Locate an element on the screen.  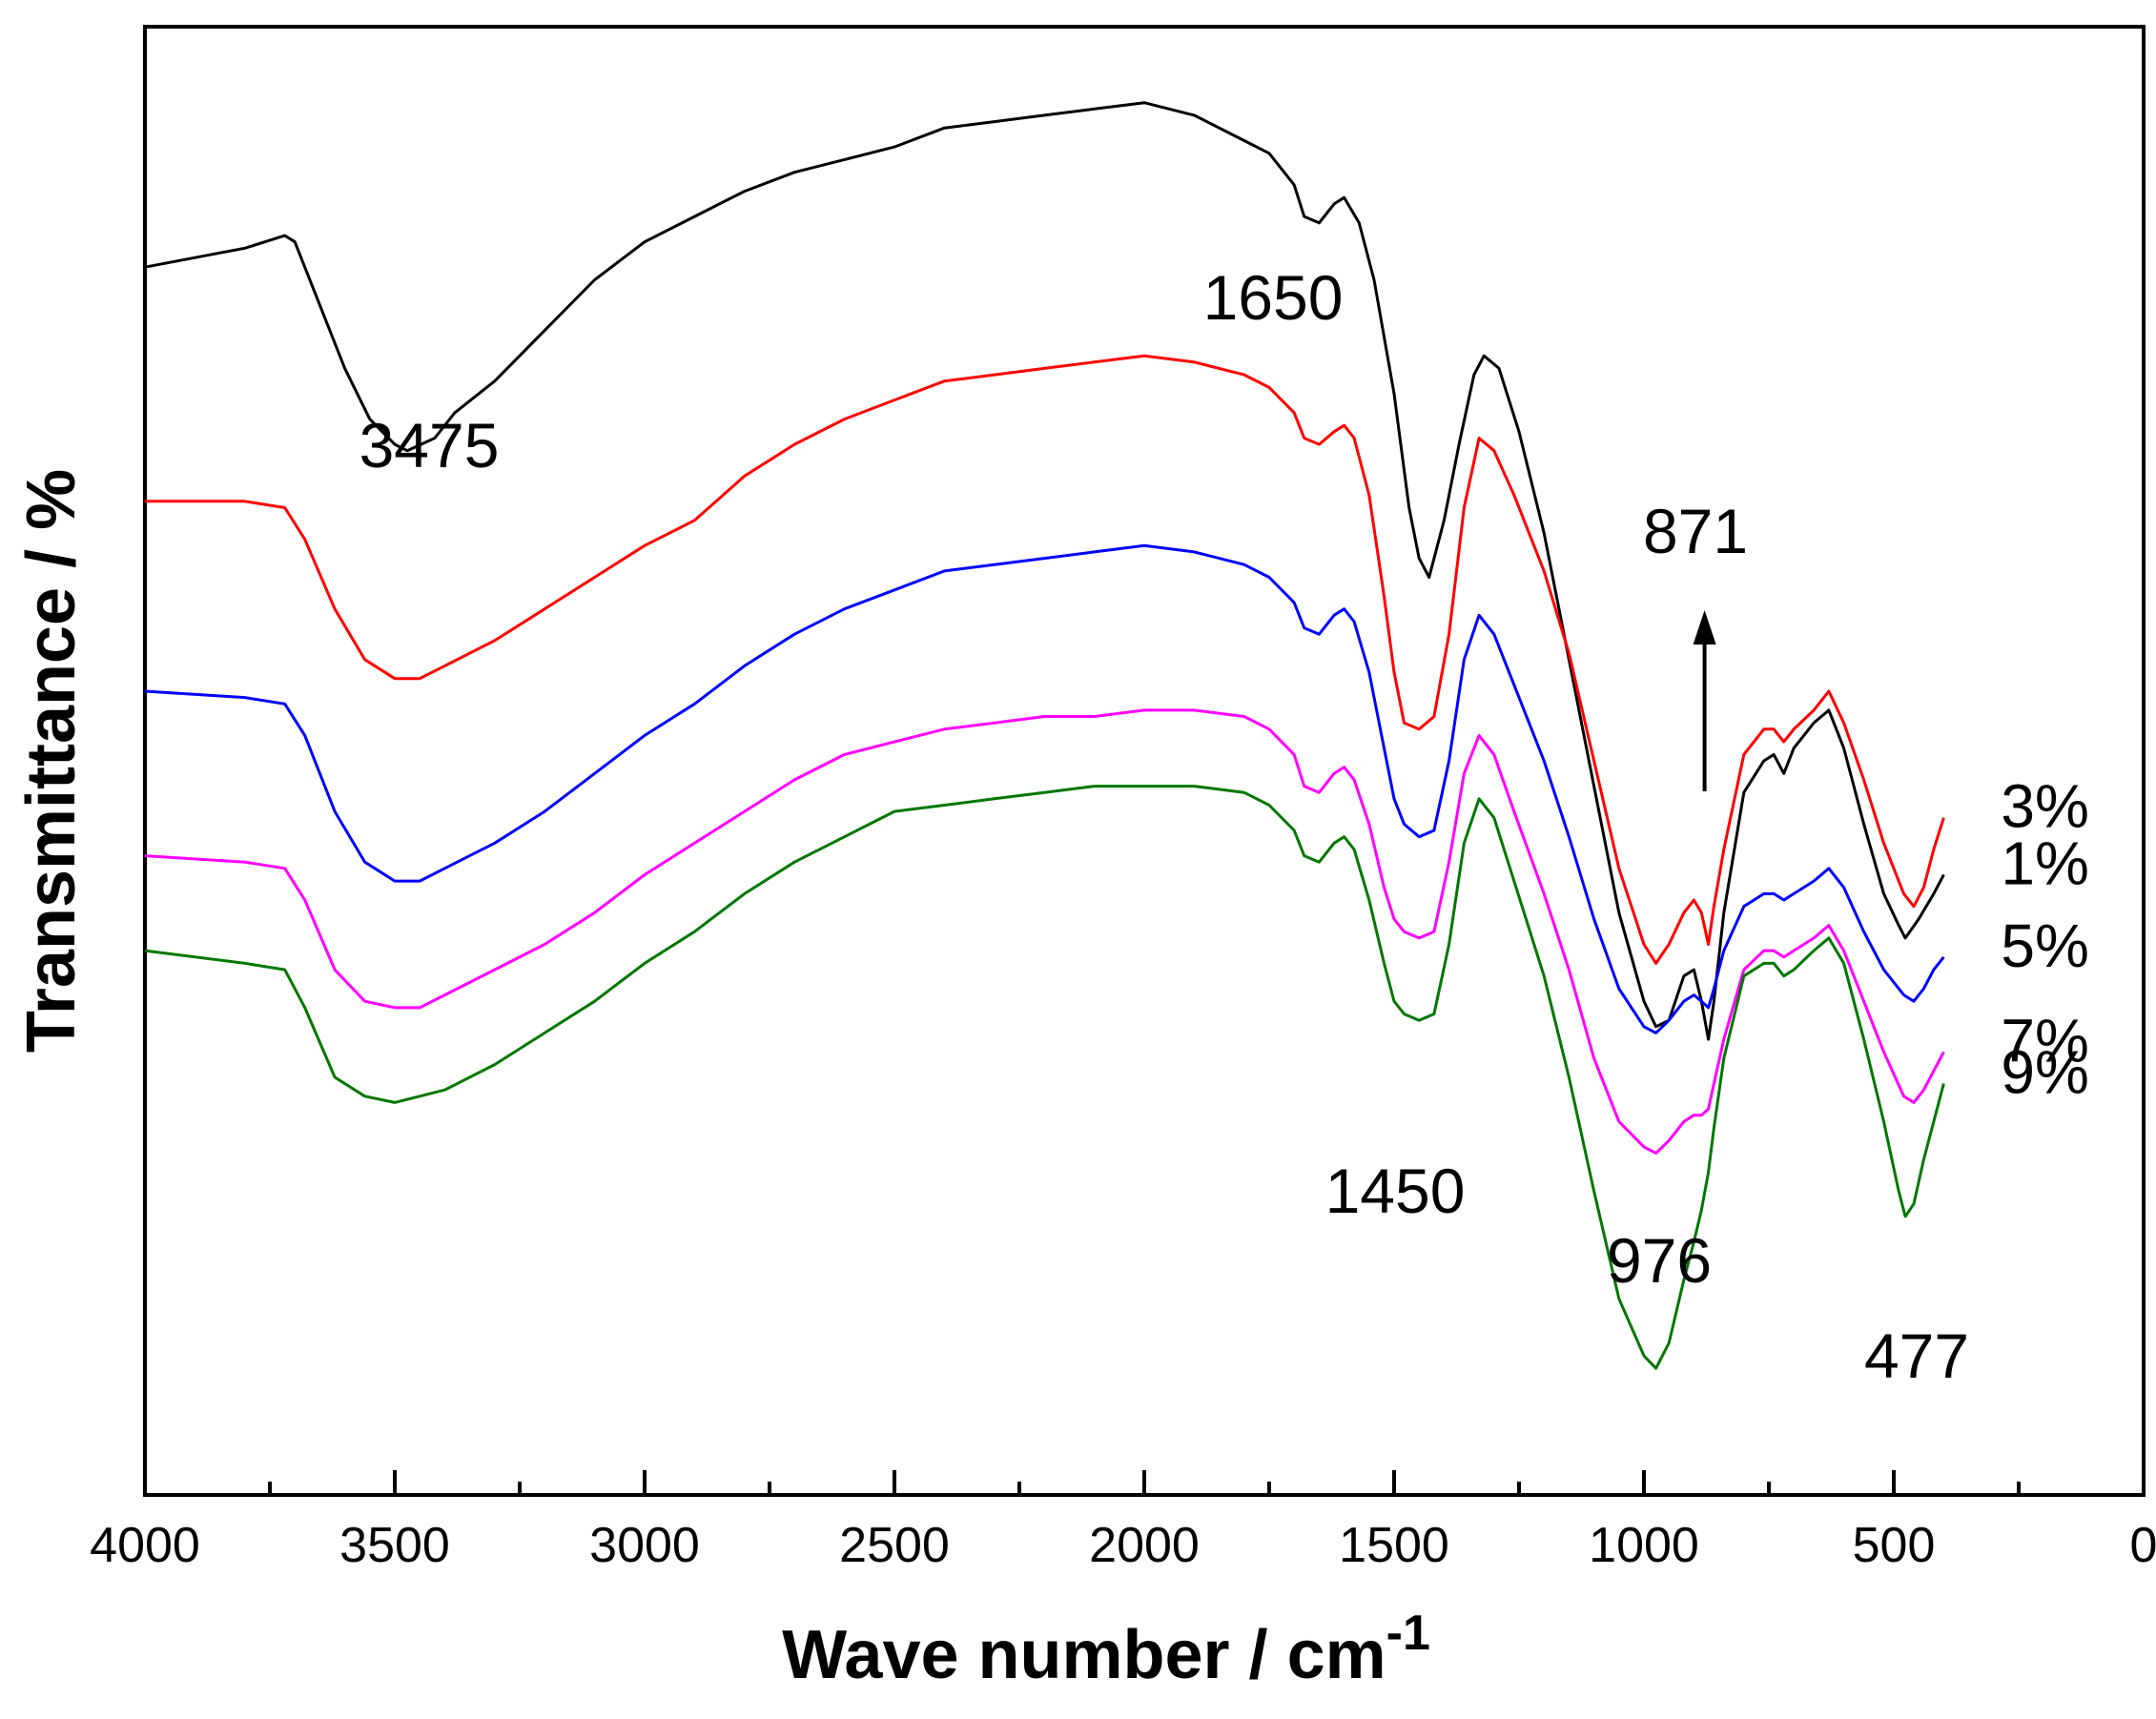
x-axis-title: Wave number / cm-1 is located at coordinates (1106, 1649).